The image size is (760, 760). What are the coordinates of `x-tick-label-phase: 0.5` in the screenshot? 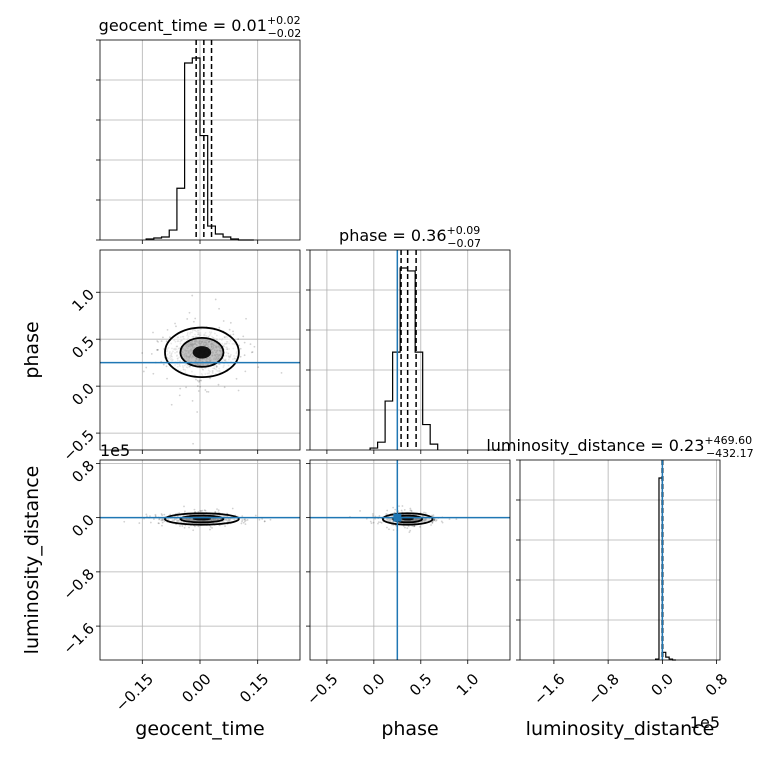 It's located at (421, 685).